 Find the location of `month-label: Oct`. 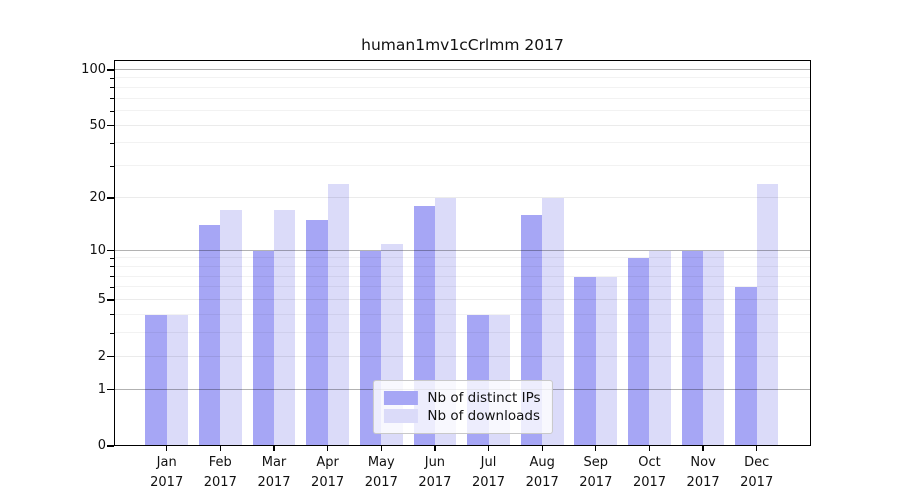

month-label: Oct is located at coordinates (649, 462).